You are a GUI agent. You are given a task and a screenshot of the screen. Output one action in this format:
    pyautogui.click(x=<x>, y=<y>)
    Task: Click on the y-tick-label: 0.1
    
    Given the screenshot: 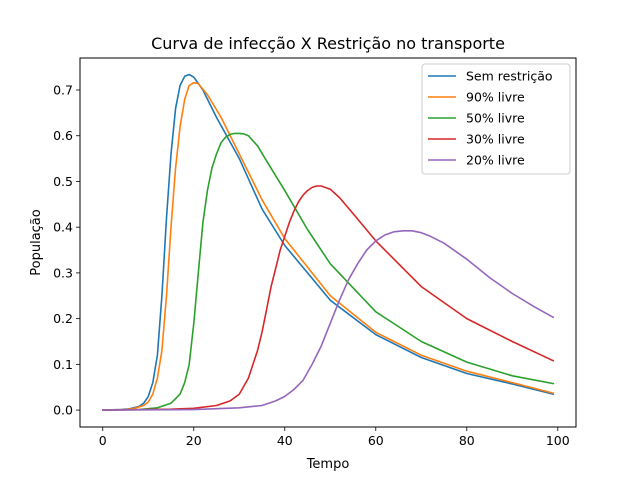 What is the action you would take?
    pyautogui.click(x=63, y=364)
    